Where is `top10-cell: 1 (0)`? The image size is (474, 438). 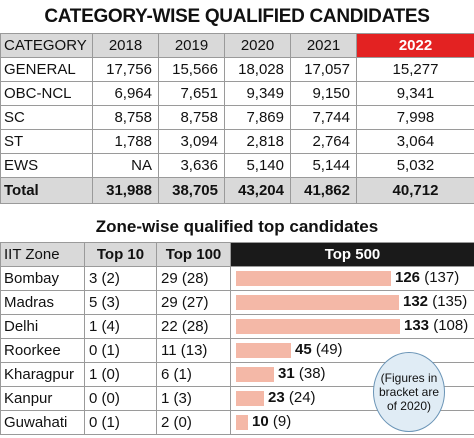 top10-cell: 1 (0) is located at coordinates (120, 374).